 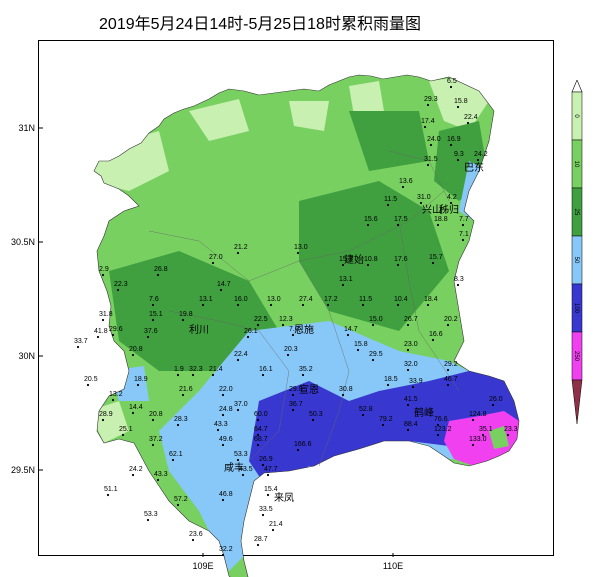 What do you see at coordinates (286, 319) in the screenshot?
I see `station-value-label: 12.3` at bounding box center [286, 319].